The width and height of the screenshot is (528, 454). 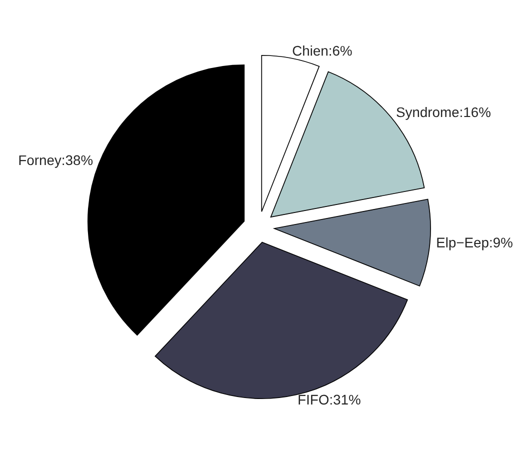 What do you see at coordinates (56, 161) in the screenshot?
I see `slice-label: Forney:38%` at bounding box center [56, 161].